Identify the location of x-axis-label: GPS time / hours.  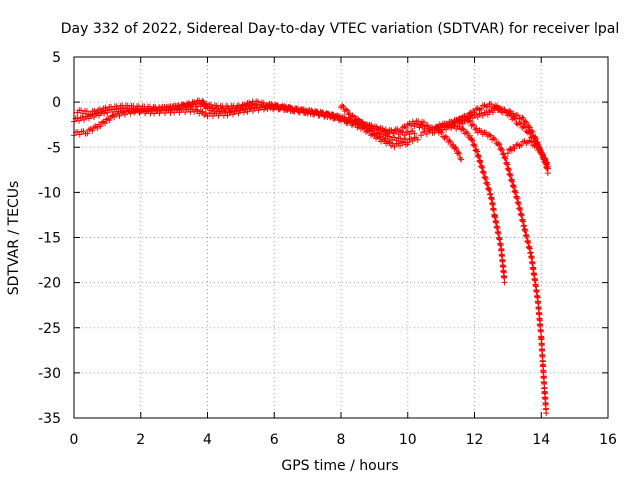
(339, 466).